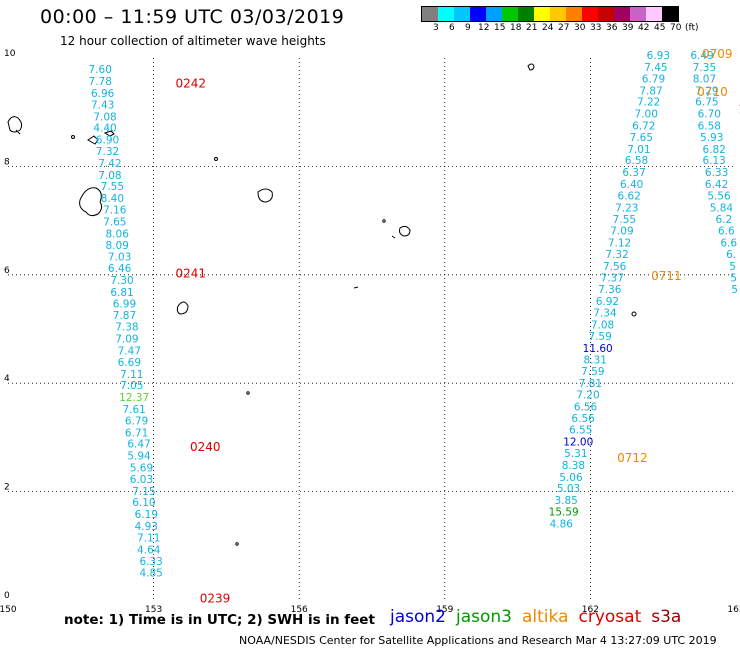  Describe the element at coordinates (666, 617) in the screenshot. I see `legend-s3a: s3a` at that location.